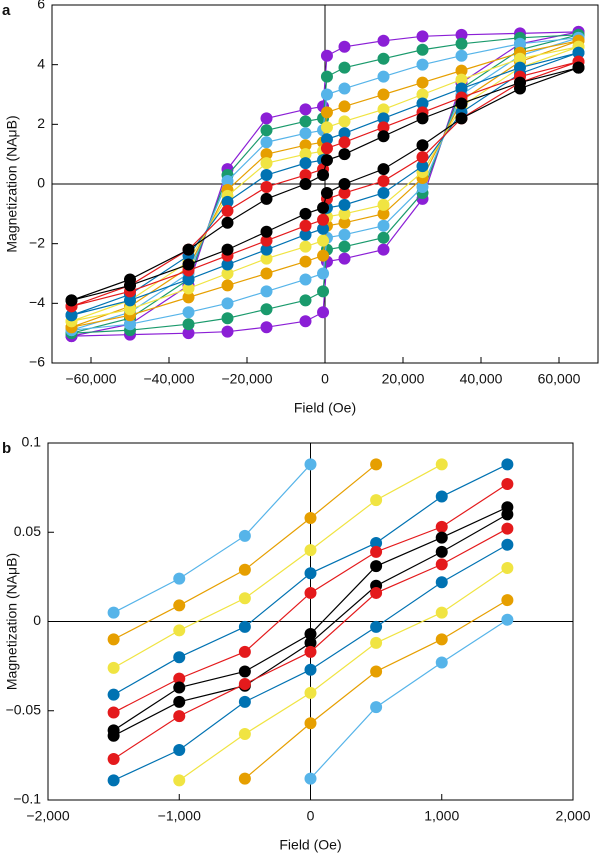  I want to click on y-tick-label: −2, so click(37, 242).